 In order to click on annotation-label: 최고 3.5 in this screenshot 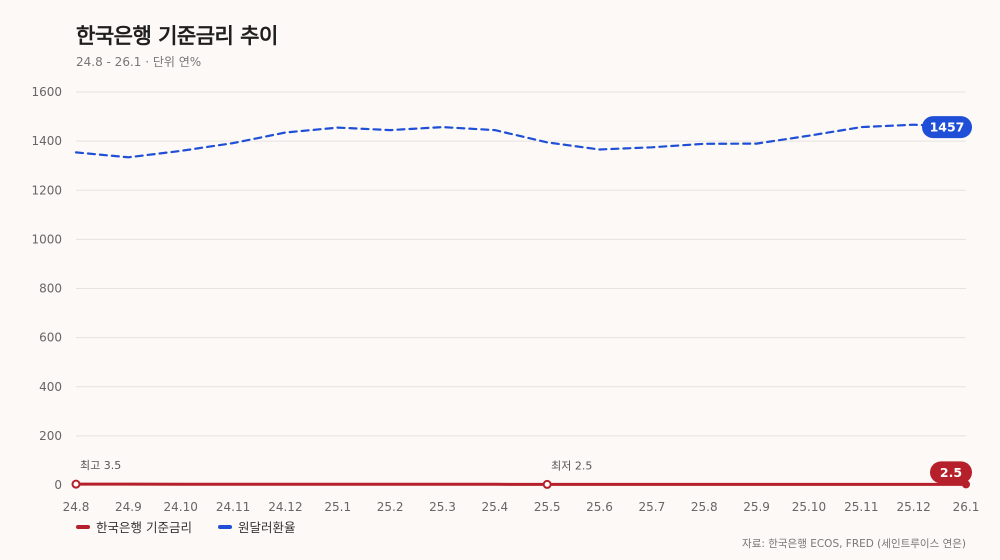, I will do `click(100, 465)`.